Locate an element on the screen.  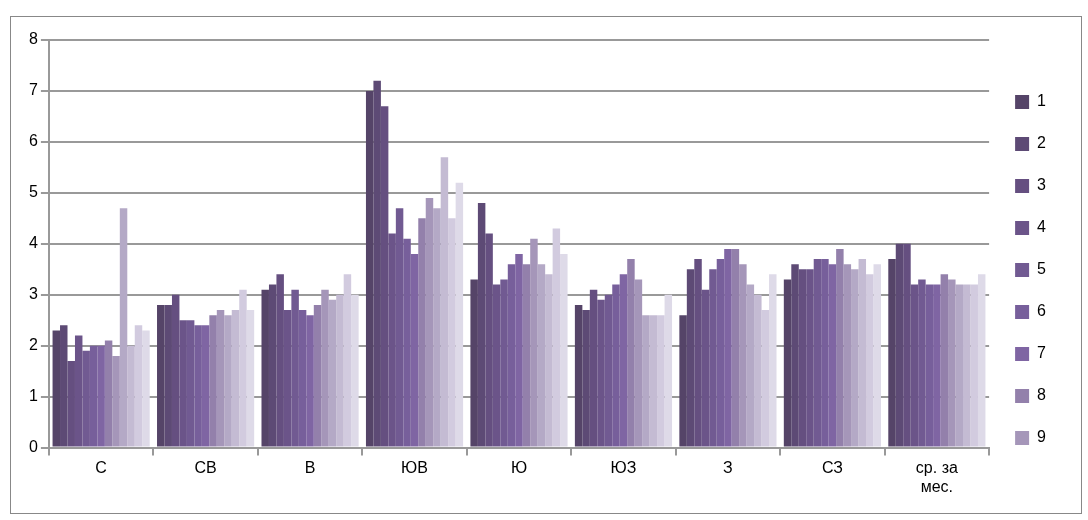
y-tick-label: 6 is located at coordinates (33, 141).